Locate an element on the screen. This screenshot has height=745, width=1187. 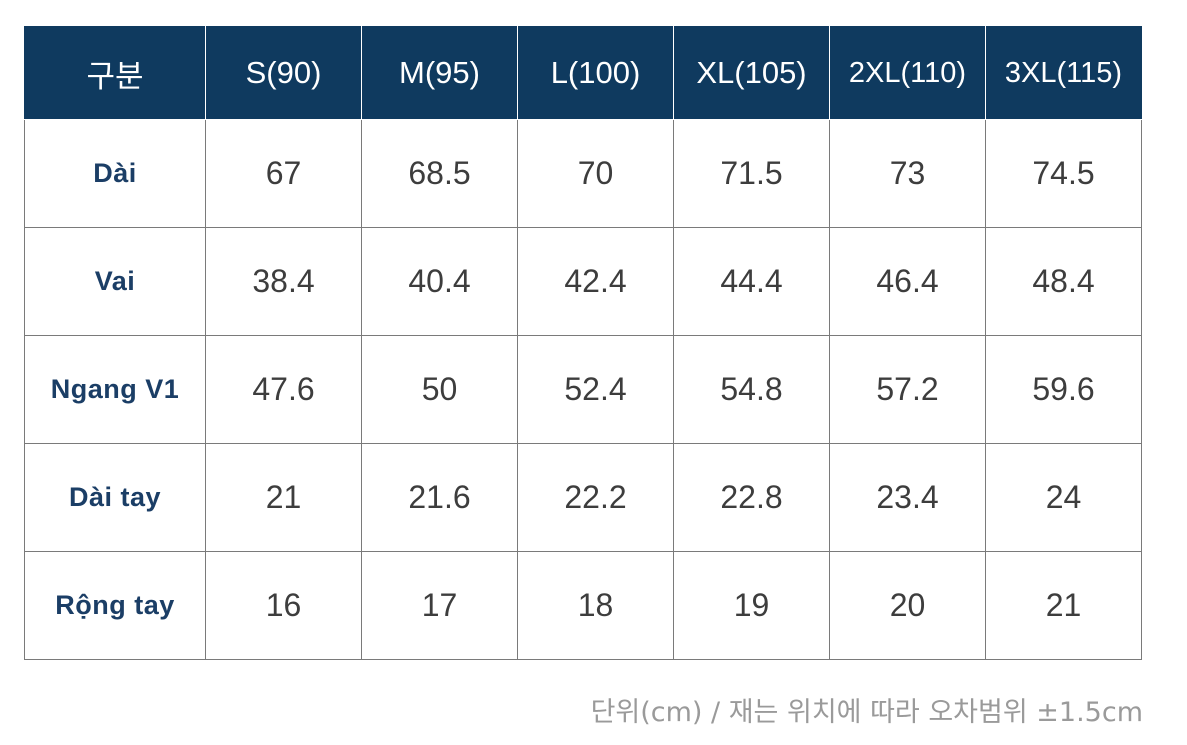
table-cell: 70 is located at coordinates (595, 173).